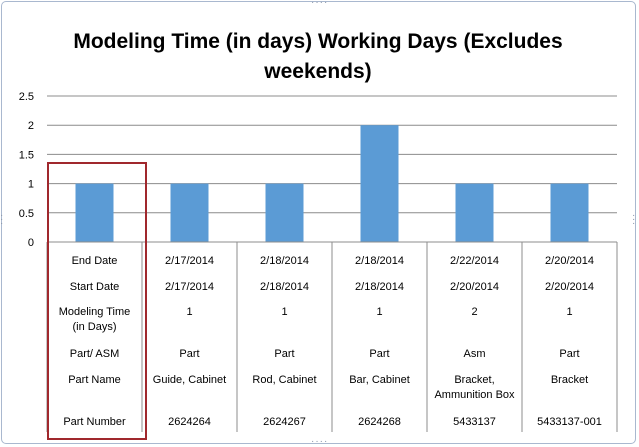  I want to click on y-tick-label: 0.5, so click(26, 214).